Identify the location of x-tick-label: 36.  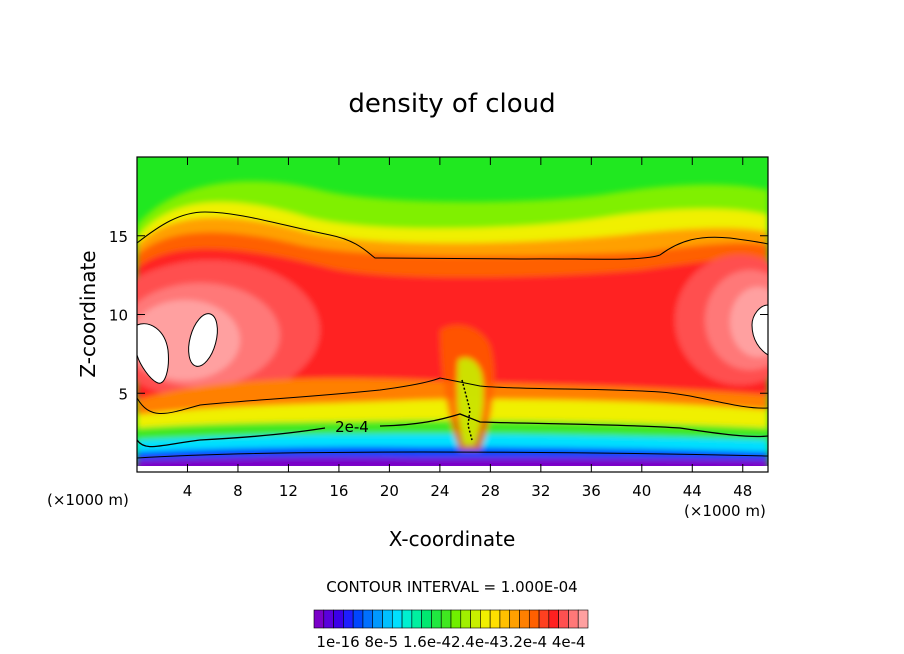
(591, 491).